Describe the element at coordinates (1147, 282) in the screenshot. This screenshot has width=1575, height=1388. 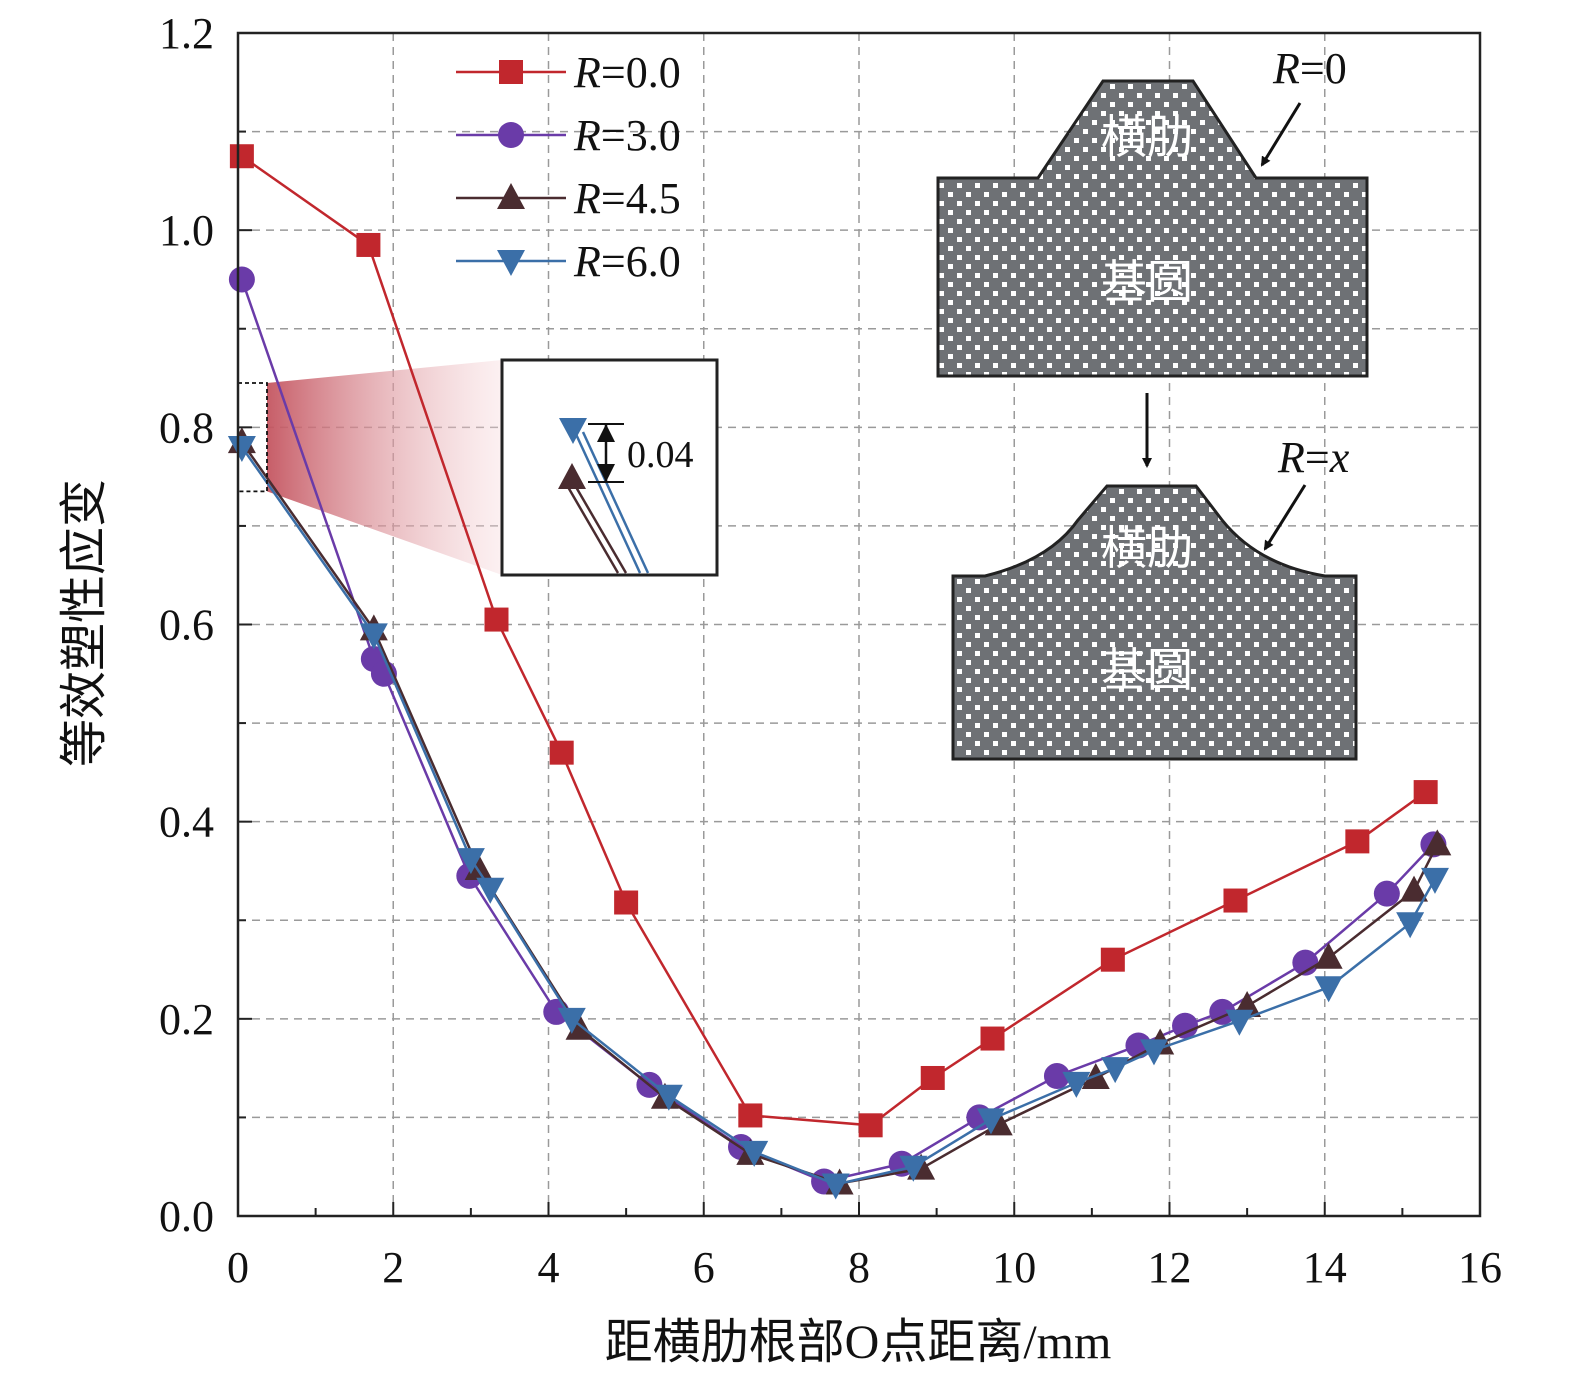
I see `base-label-top: 基圆` at that location.